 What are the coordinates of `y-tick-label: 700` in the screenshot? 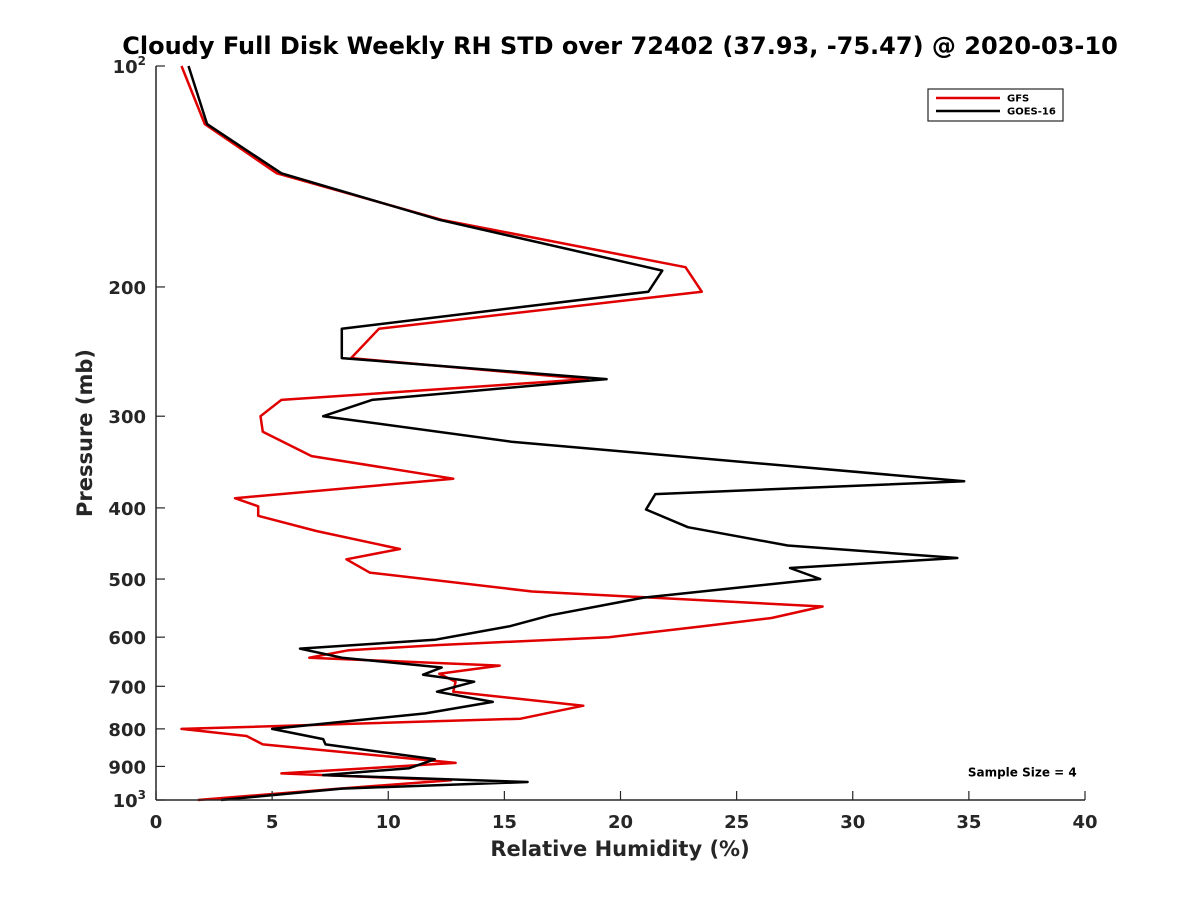 It's located at (127, 687).